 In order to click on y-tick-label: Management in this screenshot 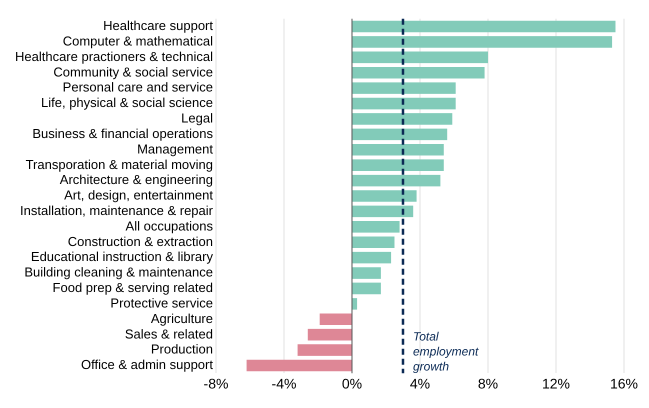, I will do `click(175, 148)`.